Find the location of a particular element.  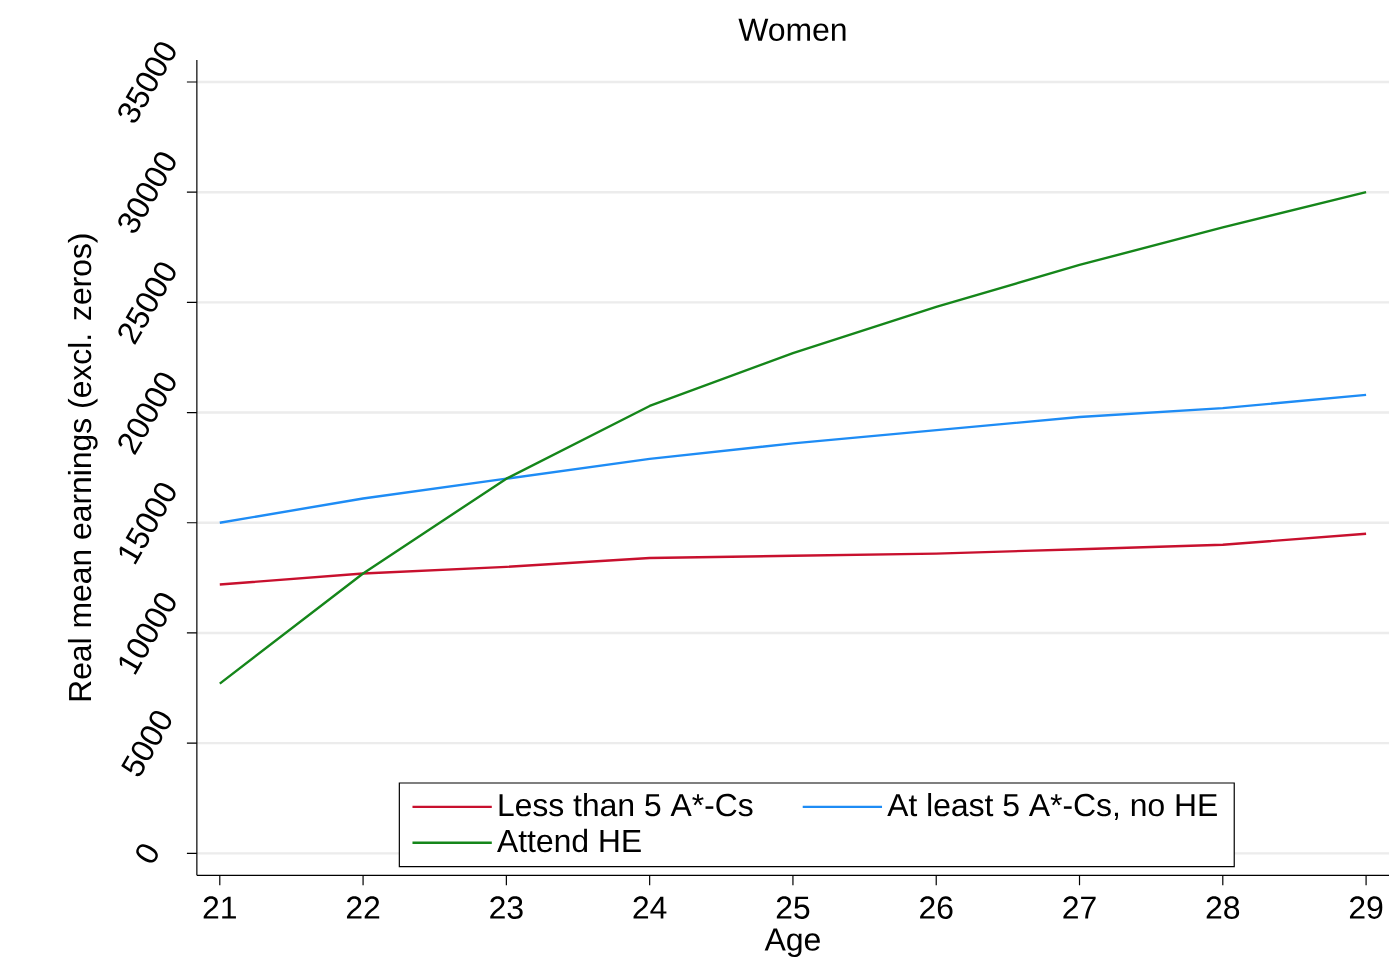

x-tick-label: 24 is located at coordinates (650, 907).